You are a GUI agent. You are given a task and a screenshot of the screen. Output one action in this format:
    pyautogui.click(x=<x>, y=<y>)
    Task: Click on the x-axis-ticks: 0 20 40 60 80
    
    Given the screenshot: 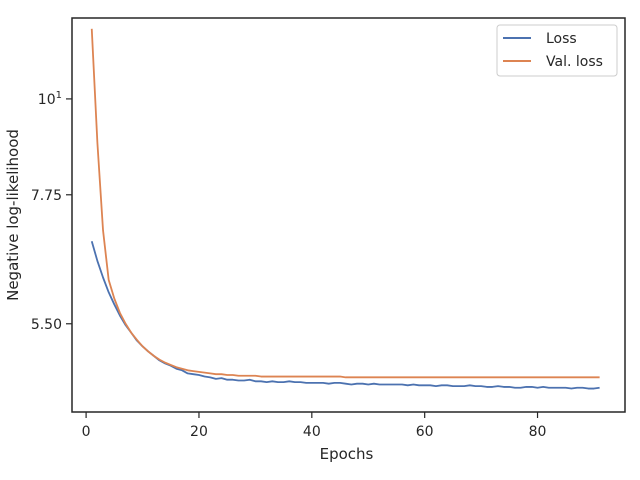 What is the action you would take?
    pyautogui.click(x=314, y=426)
    